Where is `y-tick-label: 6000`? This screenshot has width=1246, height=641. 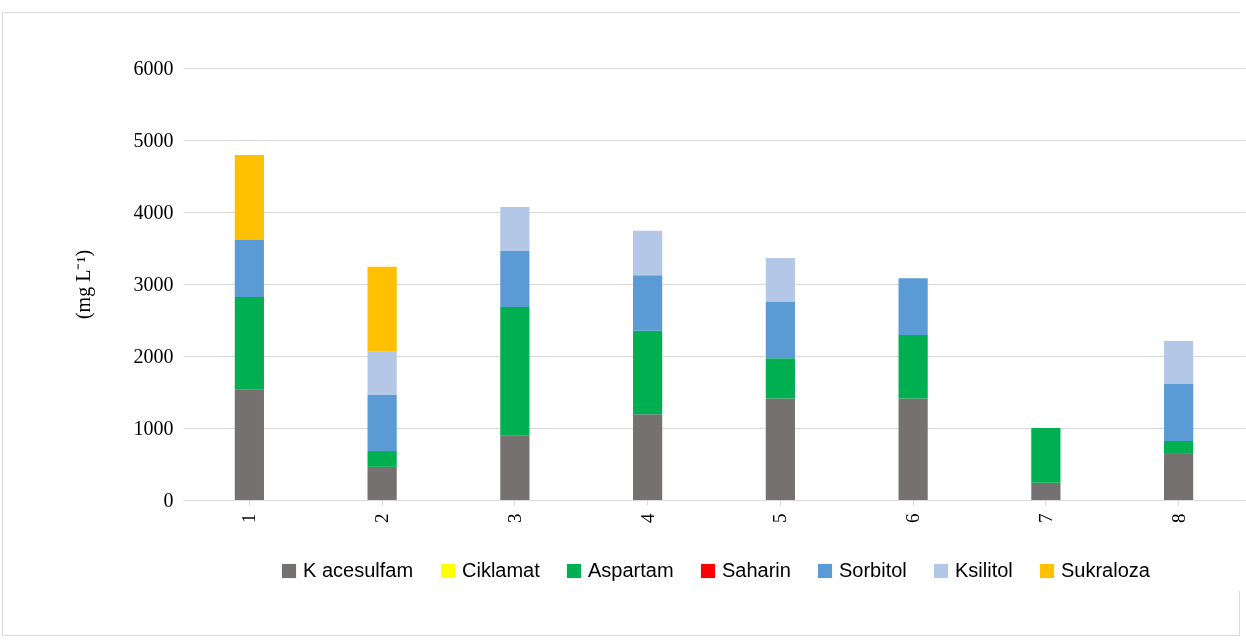 y-tick-label: 6000 is located at coordinates (153, 67).